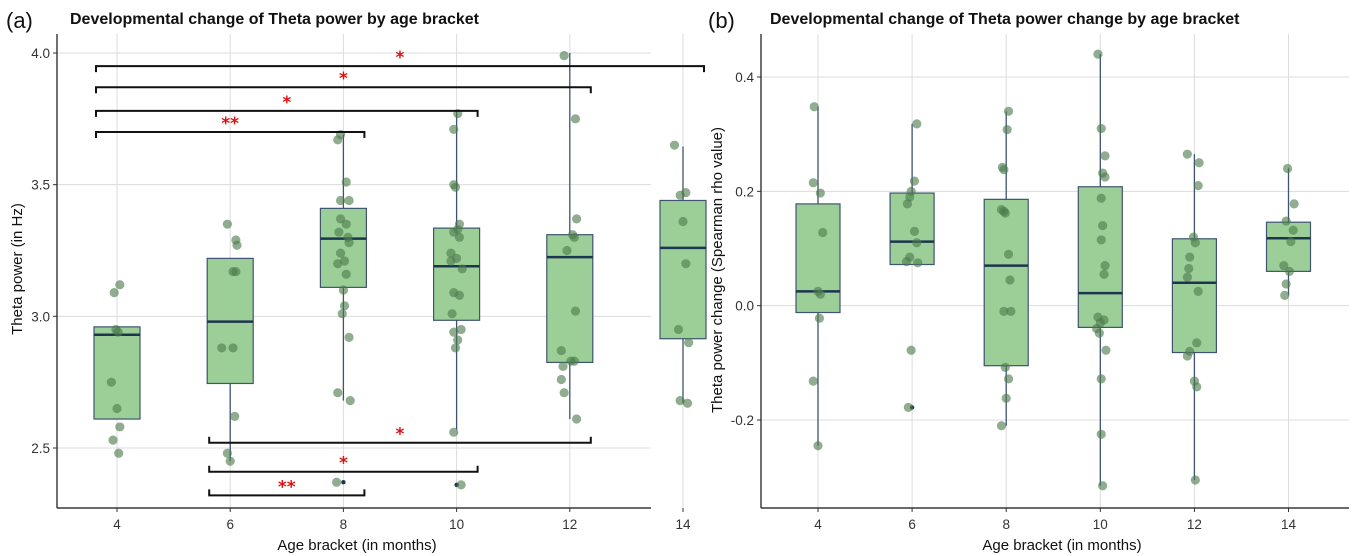 This screenshot has height=556, width=1356. I want to click on panel-b-x-tick-label: 10, so click(1100, 524).